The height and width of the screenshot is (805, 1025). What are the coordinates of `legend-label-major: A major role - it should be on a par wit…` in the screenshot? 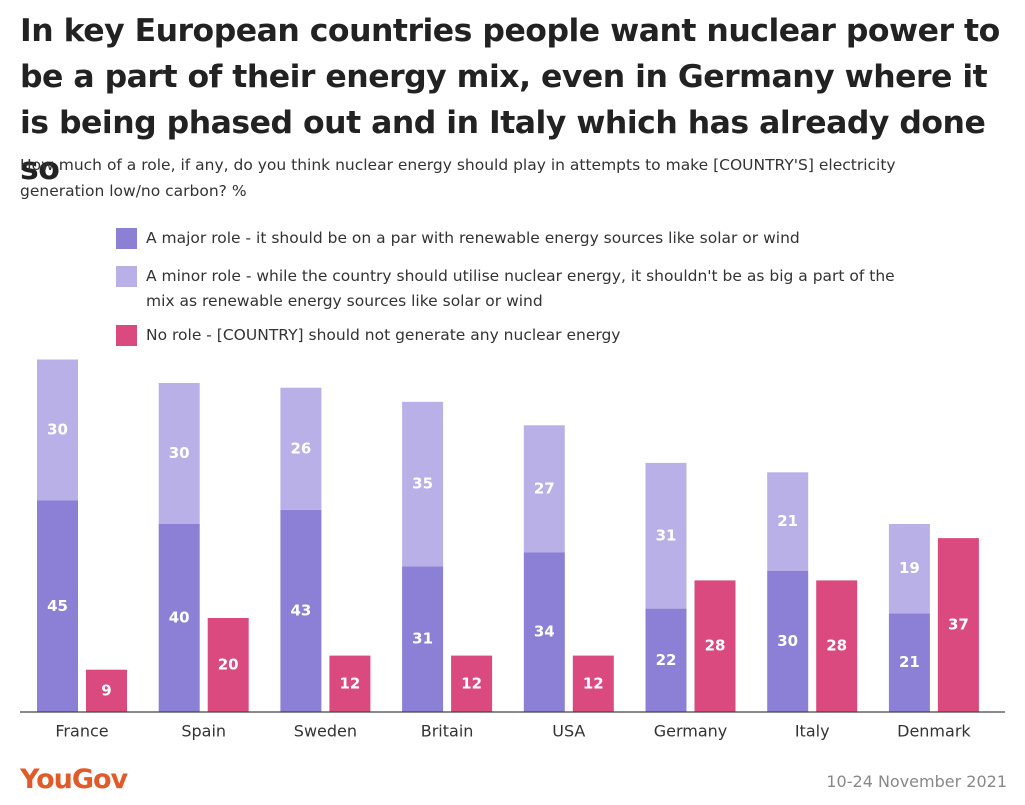 It's located at (473, 238).